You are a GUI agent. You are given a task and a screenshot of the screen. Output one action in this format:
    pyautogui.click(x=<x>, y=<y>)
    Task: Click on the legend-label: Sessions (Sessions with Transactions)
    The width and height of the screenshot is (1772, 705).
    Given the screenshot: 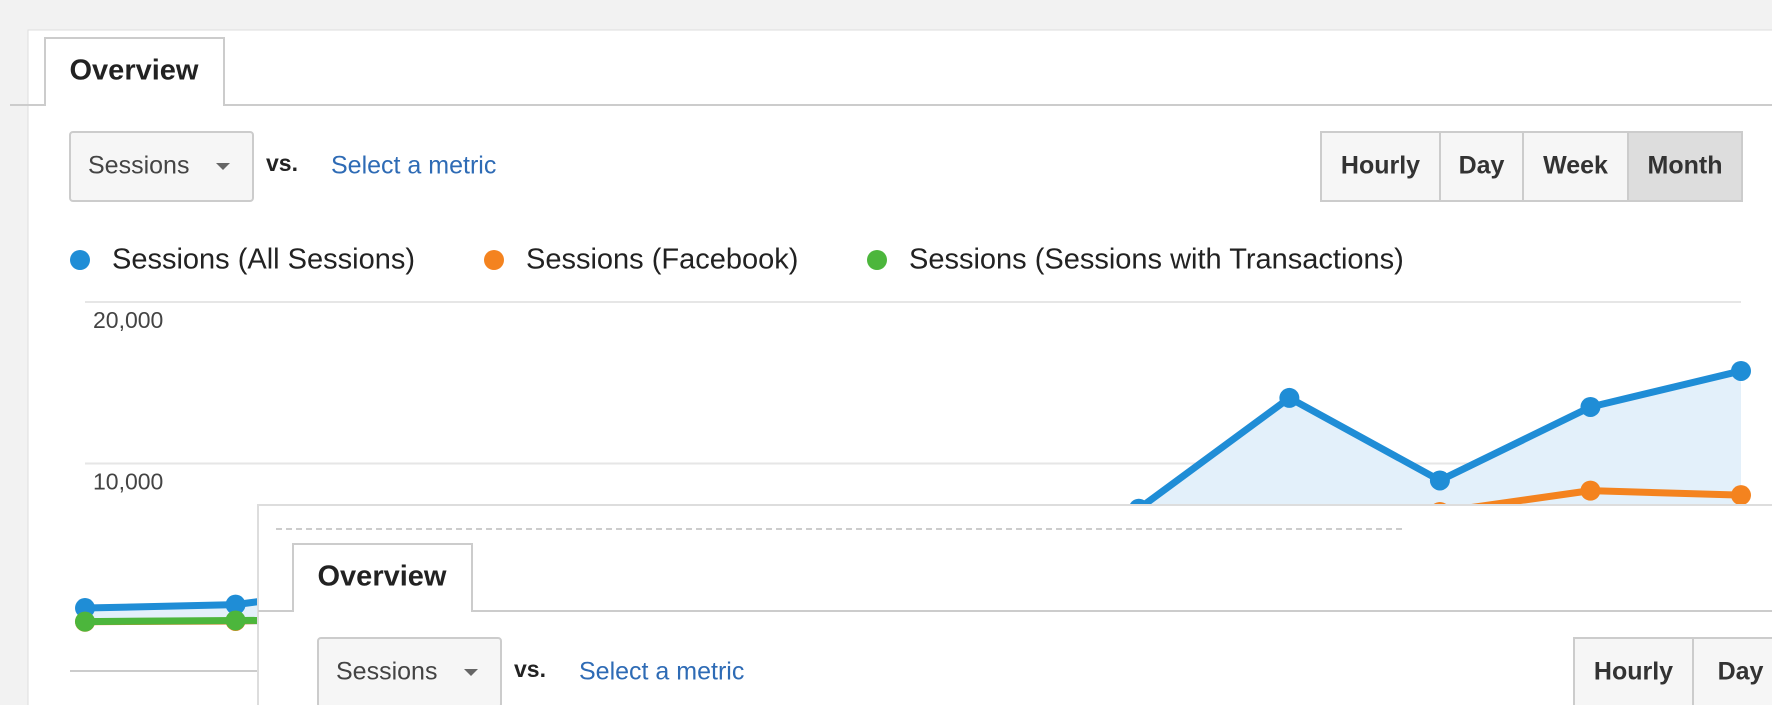 What is the action you would take?
    pyautogui.click(x=1156, y=260)
    